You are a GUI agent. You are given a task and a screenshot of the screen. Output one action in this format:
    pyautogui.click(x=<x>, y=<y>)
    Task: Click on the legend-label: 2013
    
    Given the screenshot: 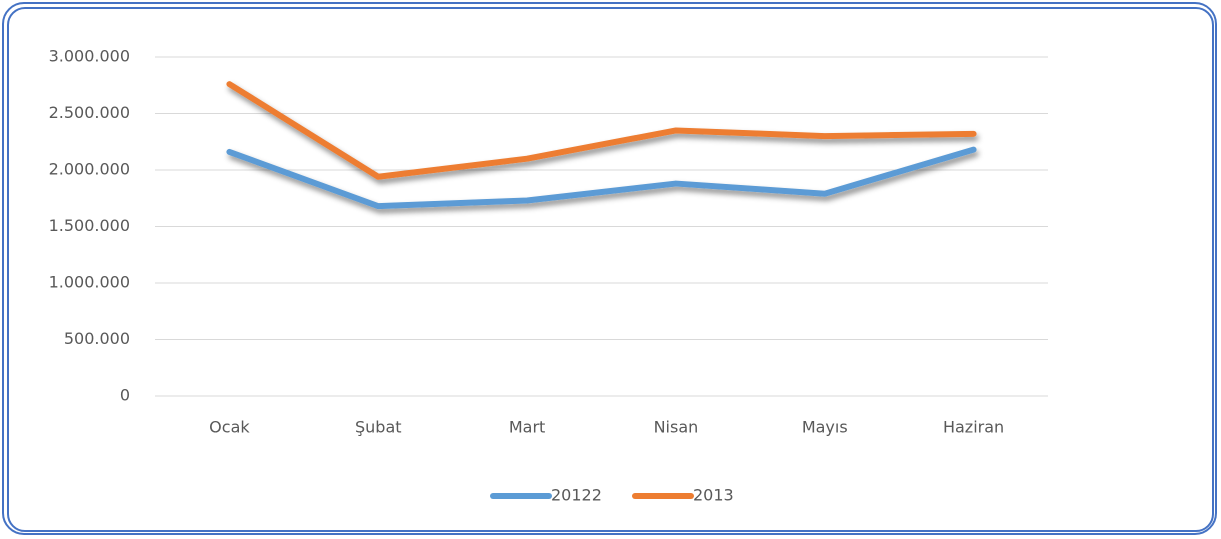 What is the action you would take?
    pyautogui.click(x=713, y=495)
    